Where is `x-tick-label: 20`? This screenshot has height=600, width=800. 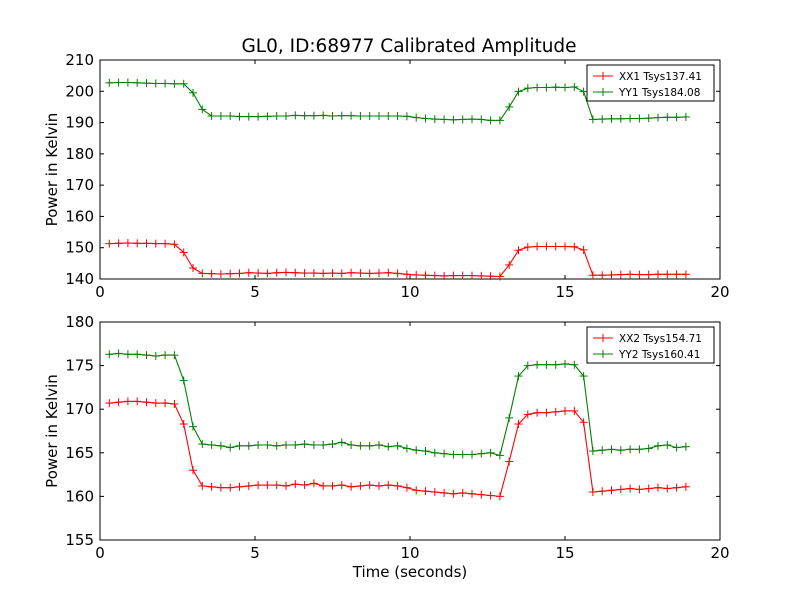
x-tick-label: 20 is located at coordinates (719, 553).